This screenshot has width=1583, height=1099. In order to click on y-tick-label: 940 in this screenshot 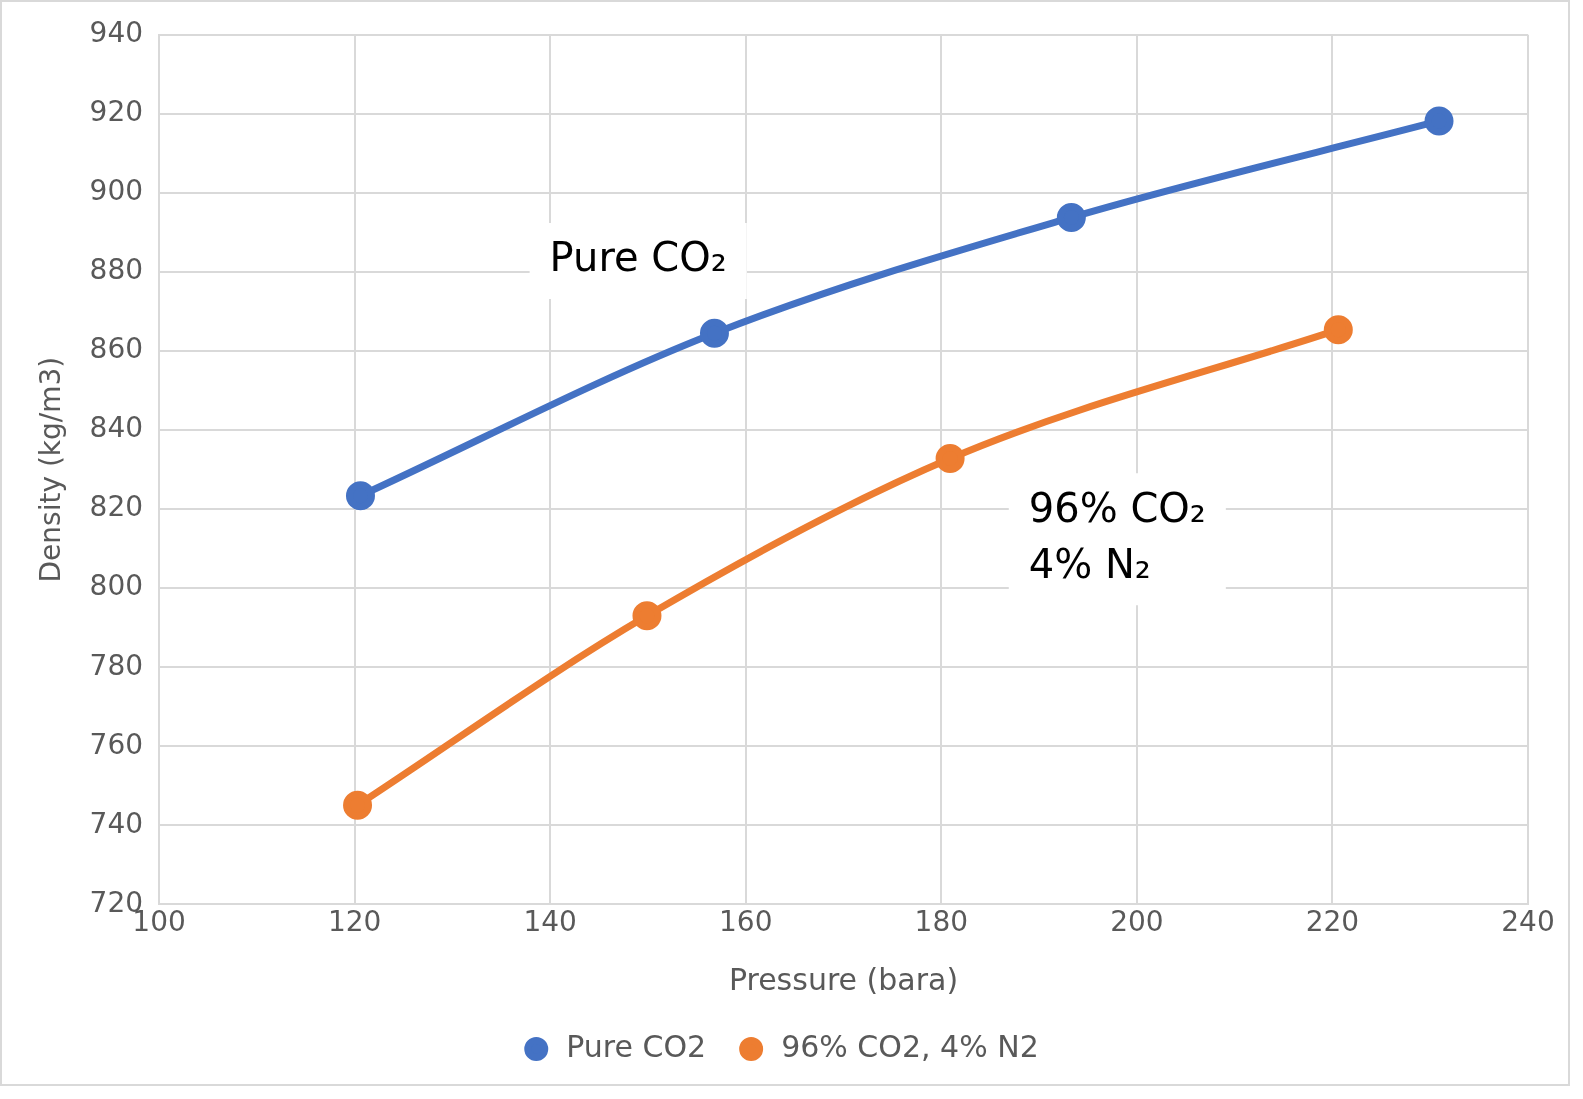, I will do `click(116, 33)`.